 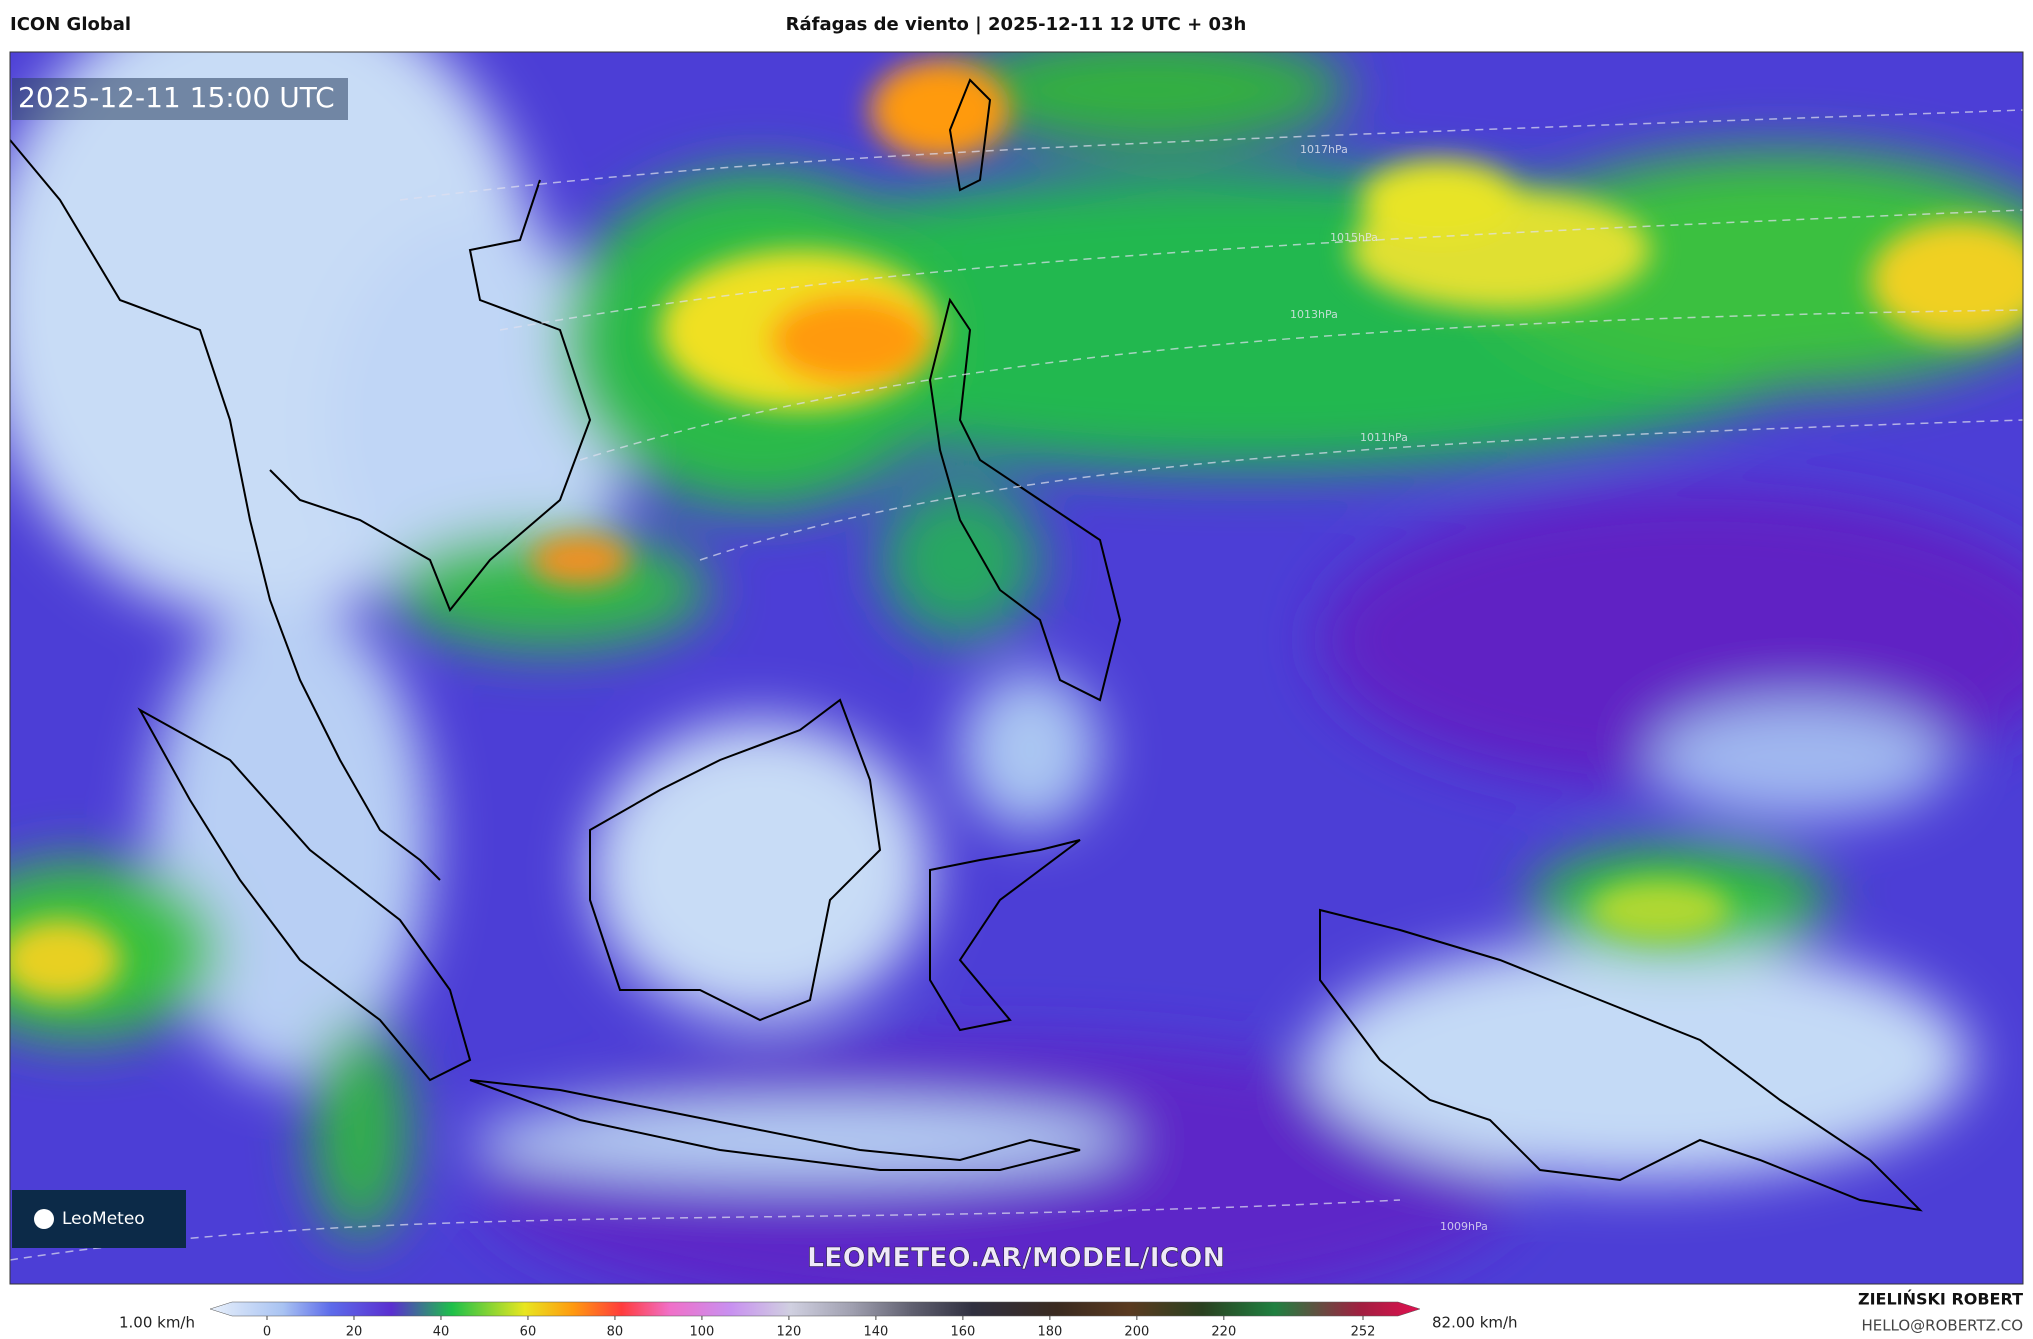 I want to click on colorbar-tick-label: 200, so click(x=1136, y=1332).